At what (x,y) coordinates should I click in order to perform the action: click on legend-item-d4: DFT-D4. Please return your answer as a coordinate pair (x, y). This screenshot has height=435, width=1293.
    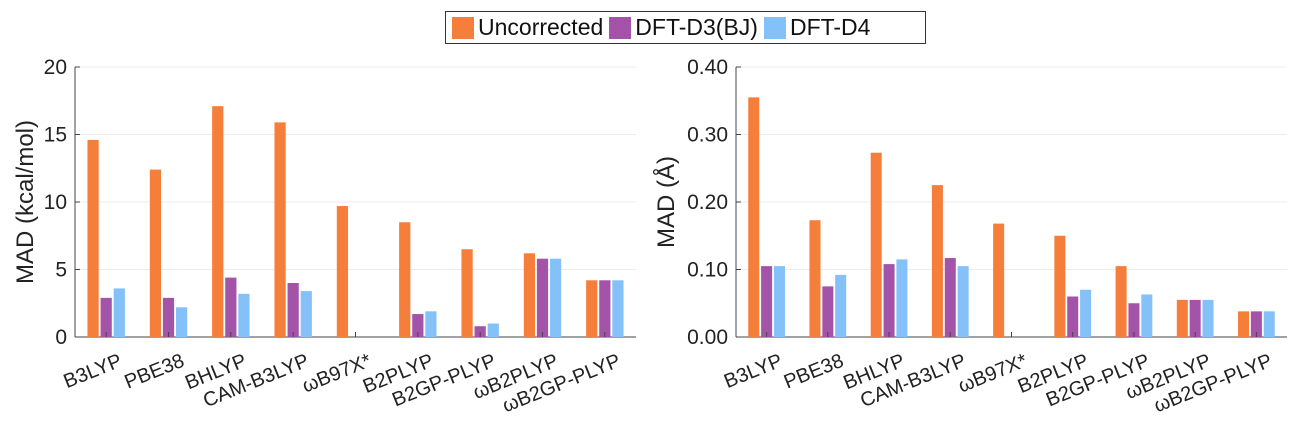
    Looking at the image, I should click on (817, 27).